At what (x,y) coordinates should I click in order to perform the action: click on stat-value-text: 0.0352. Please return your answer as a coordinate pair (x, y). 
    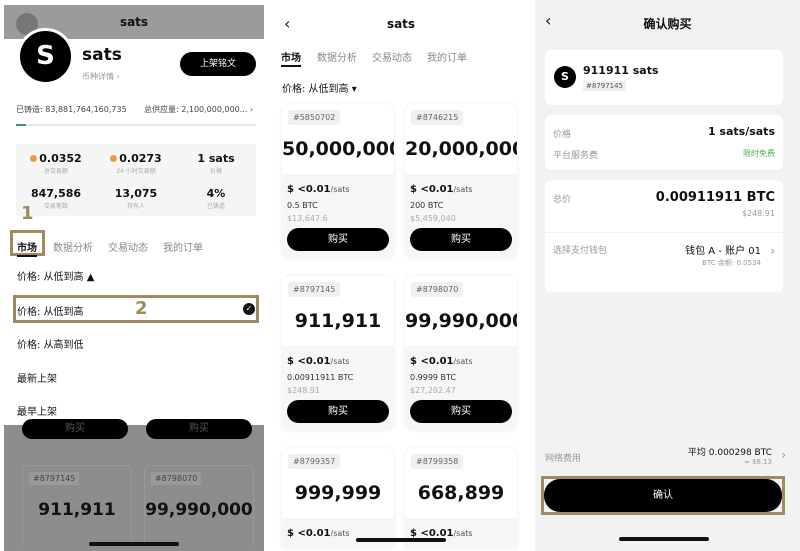
    Looking at the image, I should click on (60, 158).